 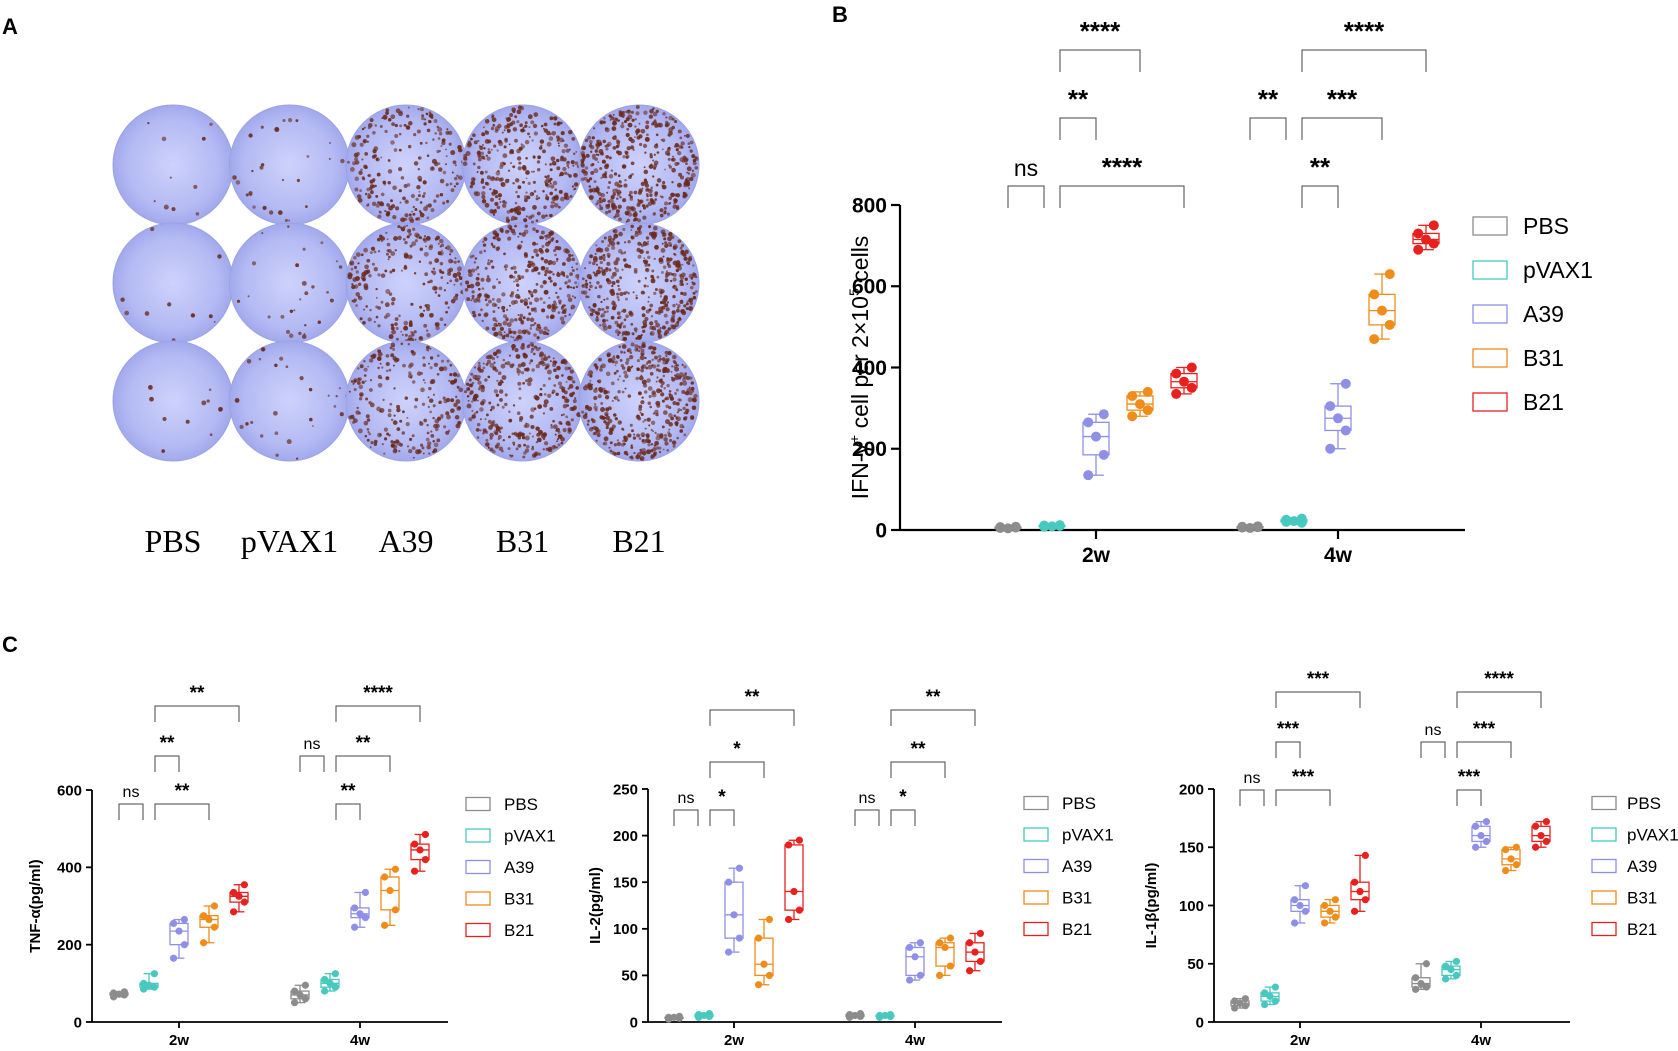 What do you see at coordinates (1036, 897) in the screenshot?
I see `legend-swatch-b31` at bounding box center [1036, 897].